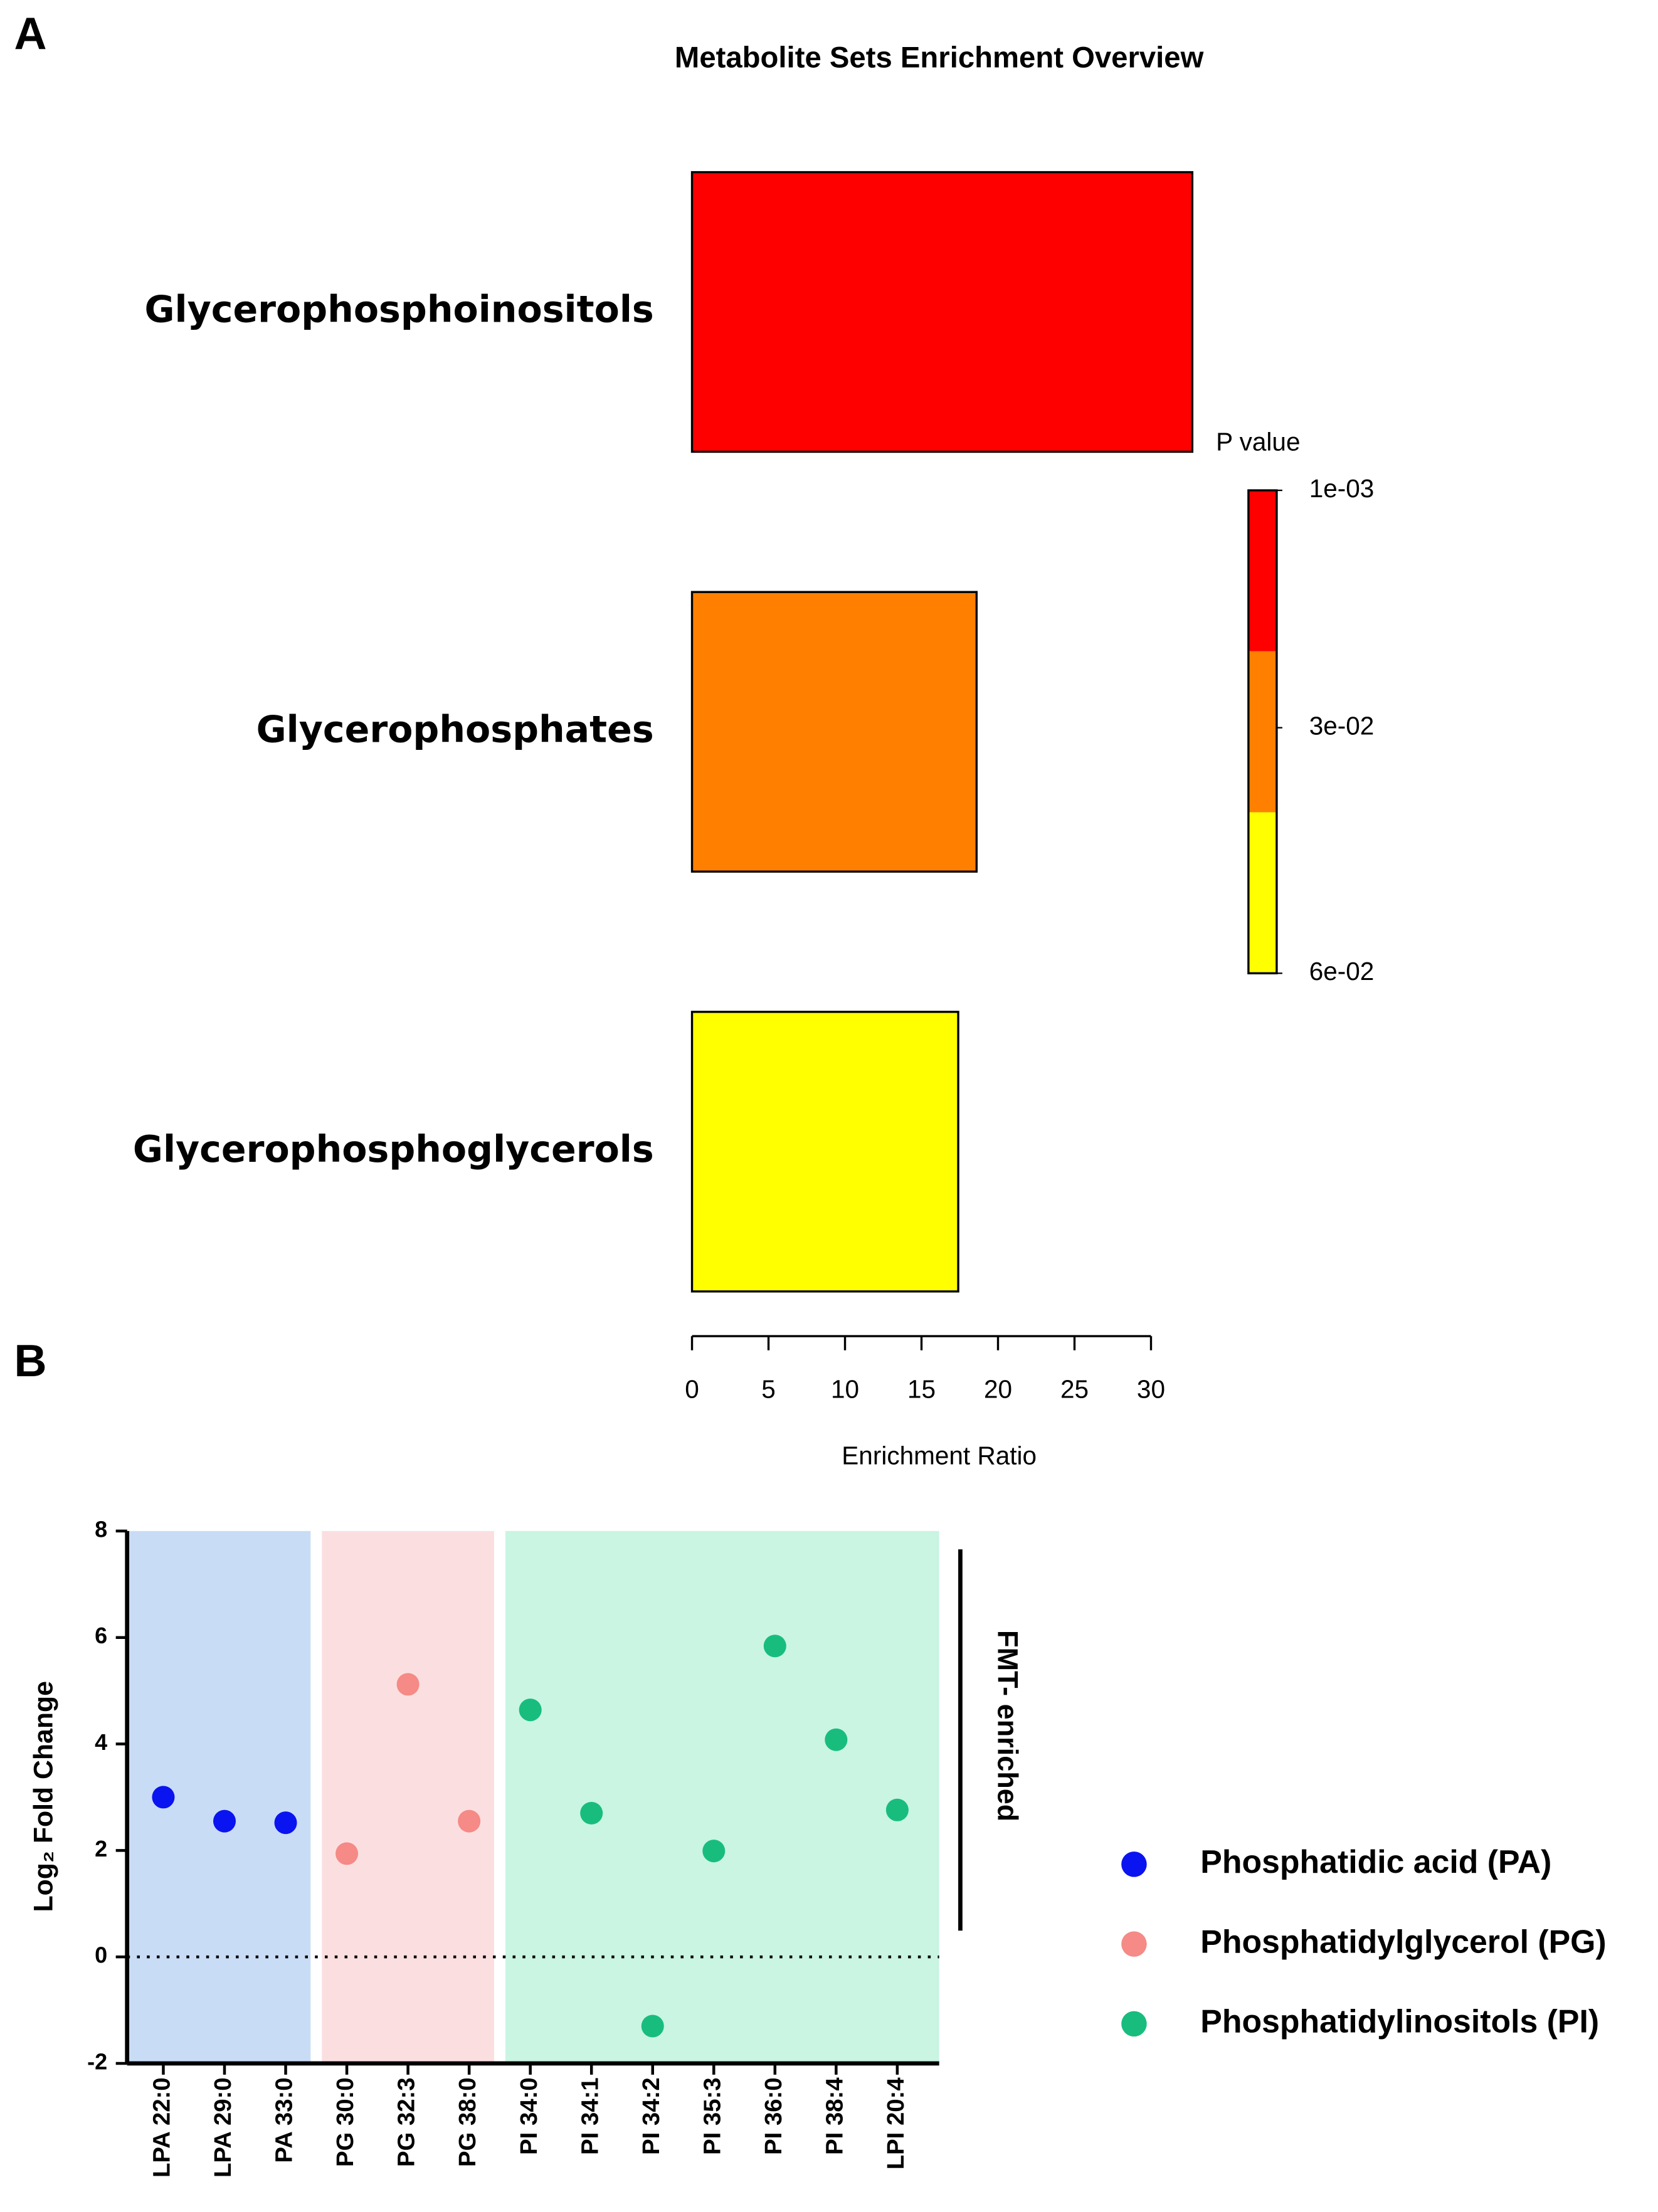 The height and width of the screenshot is (2212, 1658). What do you see at coordinates (845, 1389) in the screenshot?
I see `x-tick-label: 10` at bounding box center [845, 1389].